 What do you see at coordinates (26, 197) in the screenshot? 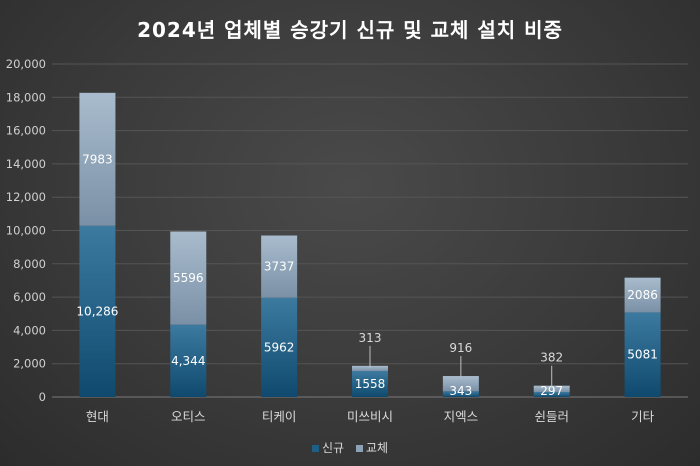
I see `y-tick-label: 12,000` at bounding box center [26, 197].